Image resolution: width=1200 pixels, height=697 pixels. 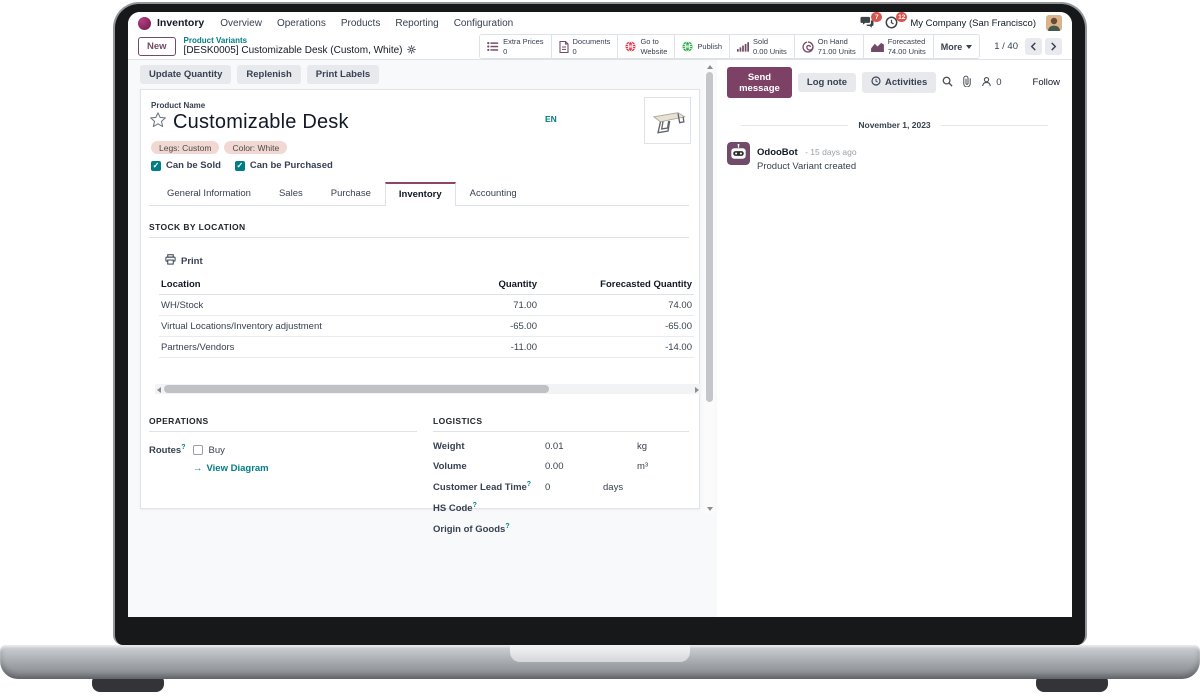 I want to click on send-message-button: Send message, so click(x=759, y=82).